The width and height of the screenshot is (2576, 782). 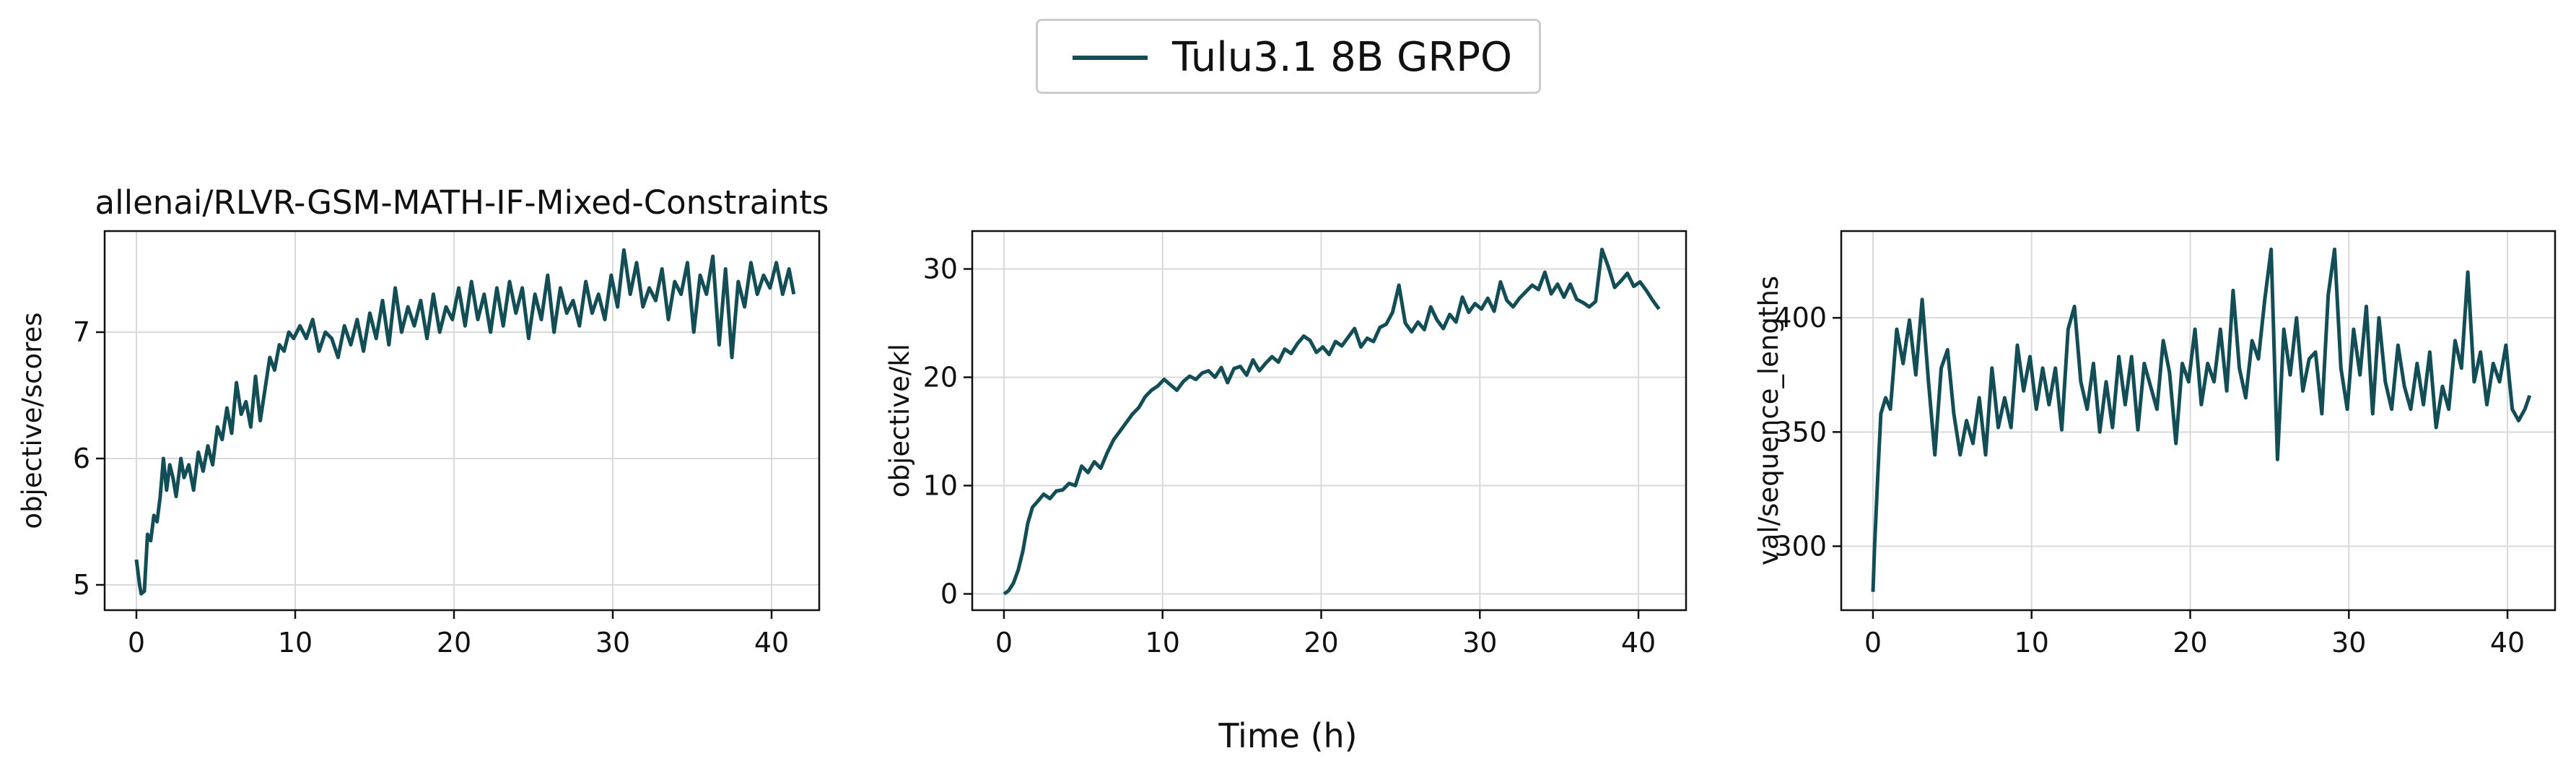 I want to click on legend-swatch, so click(x=1110, y=58).